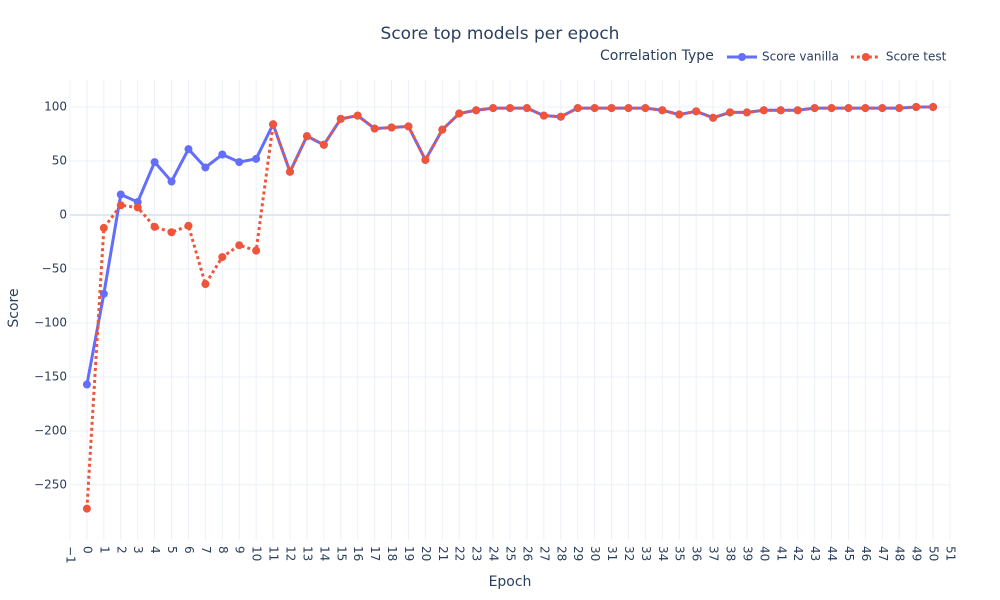 Image resolution: width=1000 pixels, height=600 pixels. Describe the element at coordinates (155, 550) in the screenshot. I see `x-tick-label: 4` at that location.